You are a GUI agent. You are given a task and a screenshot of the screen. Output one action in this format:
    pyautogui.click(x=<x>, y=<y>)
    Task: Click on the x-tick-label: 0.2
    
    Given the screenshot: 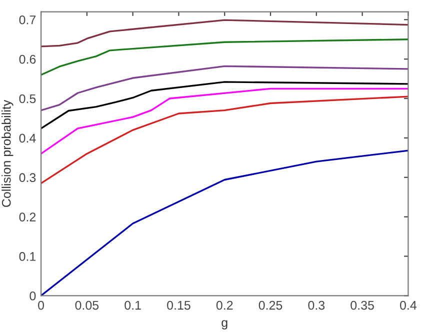 What is the action you would take?
    pyautogui.click(x=224, y=305)
    